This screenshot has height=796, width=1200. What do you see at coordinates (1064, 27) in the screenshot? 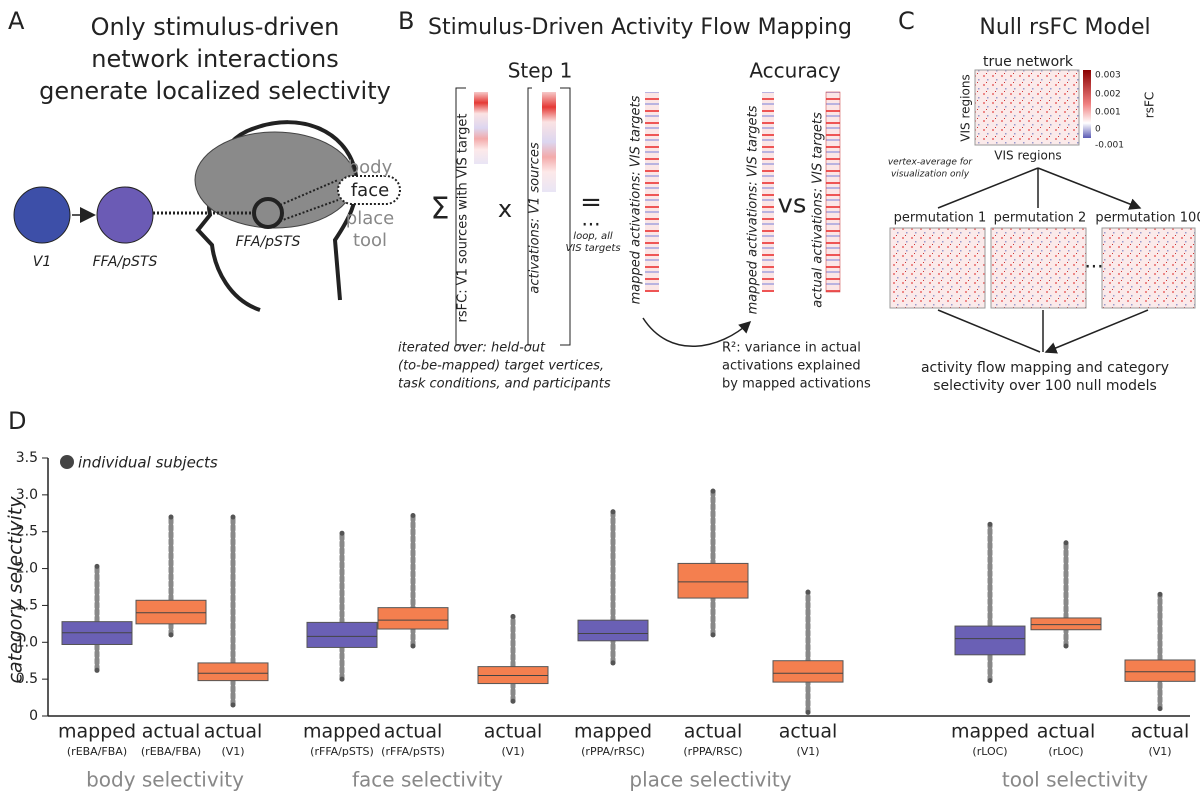
I see `panel-title: Null rsFC Model` at bounding box center [1064, 27].